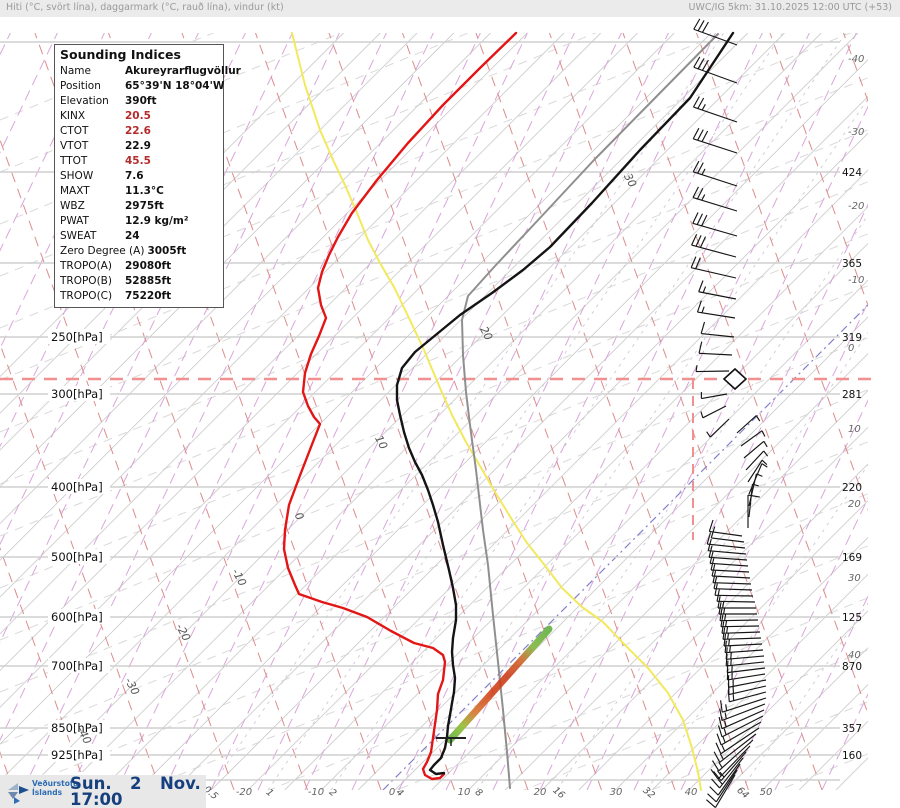 This screenshot has width=900, height=808. I want to click on footer-date-number: 2, so click(136, 783).